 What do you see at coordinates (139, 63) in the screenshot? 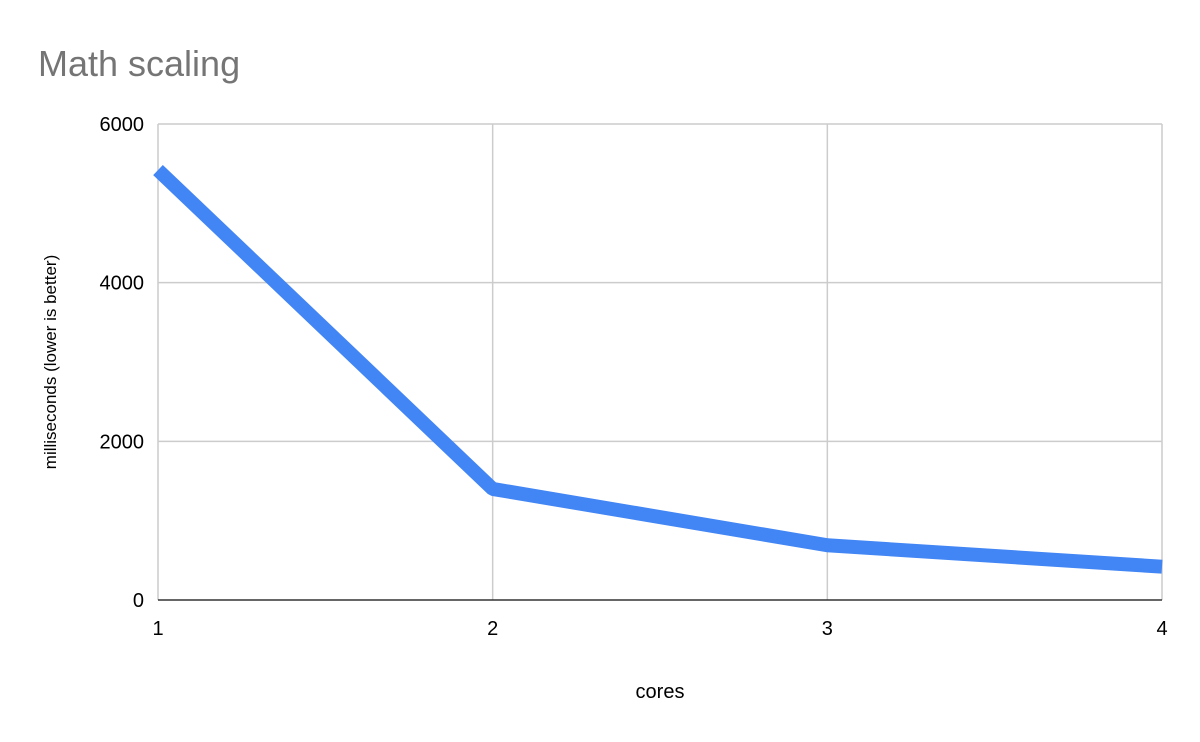
I see `chart-title: Math scaling` at bounding box center [139, 63].